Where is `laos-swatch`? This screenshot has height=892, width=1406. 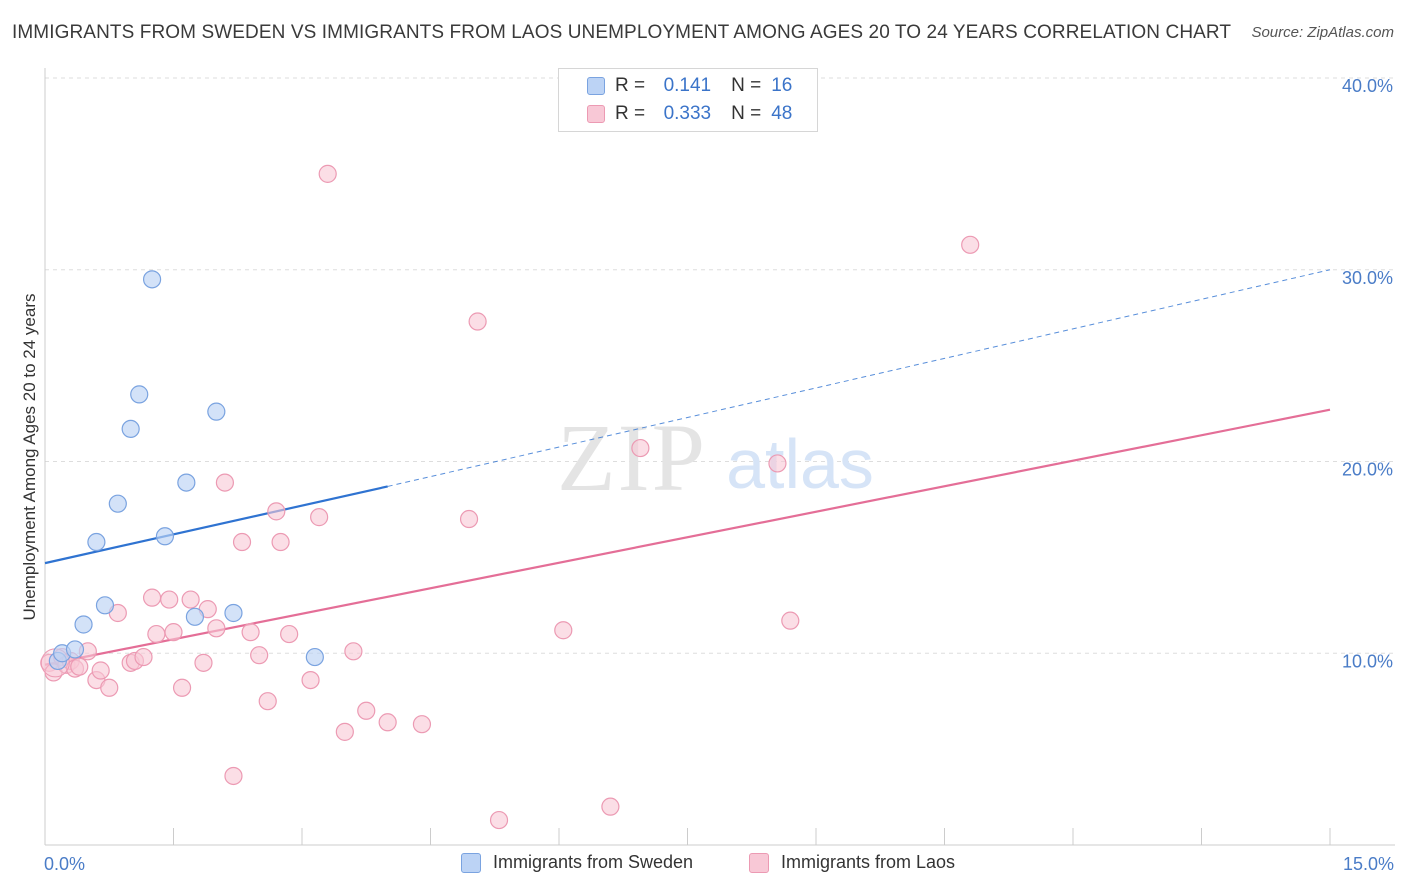 laos-swatch is located at coordinates (596, 114).